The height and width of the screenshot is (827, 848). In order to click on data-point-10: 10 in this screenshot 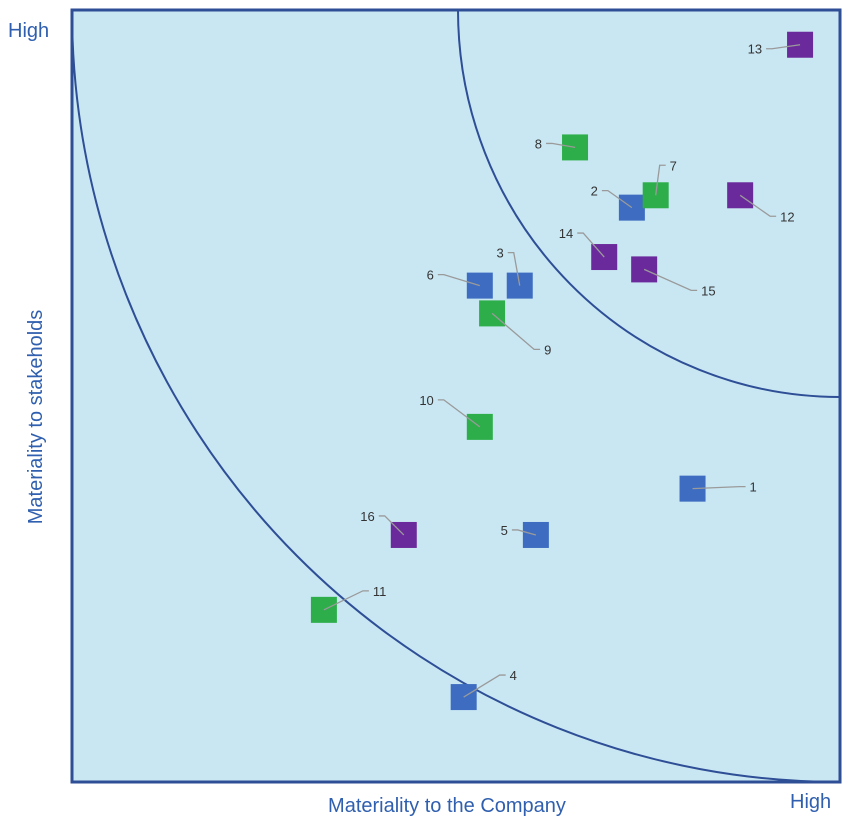, I will do `click(456, 416)`.